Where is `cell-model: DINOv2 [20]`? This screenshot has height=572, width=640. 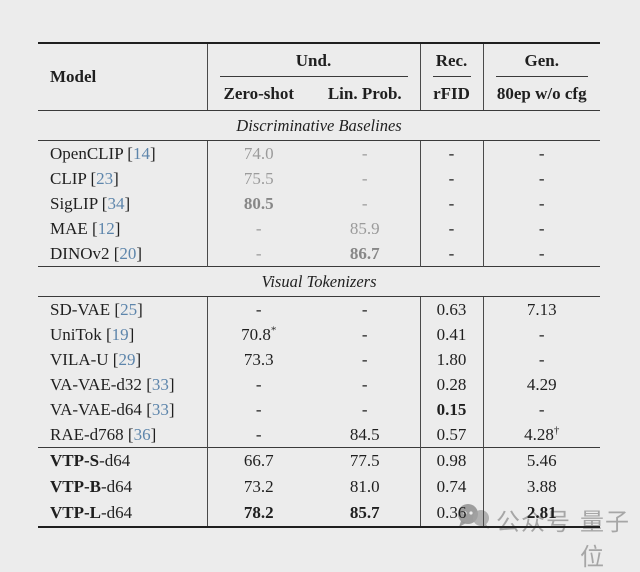
cell-model: DINOv2 [20] is located at coordinates (96, 253).